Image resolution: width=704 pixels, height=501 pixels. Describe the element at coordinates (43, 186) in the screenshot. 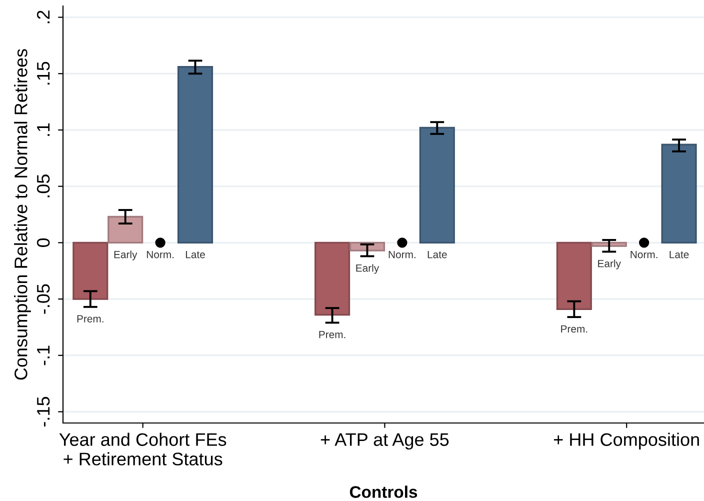

I see `y-tick-label: .05` at that location.